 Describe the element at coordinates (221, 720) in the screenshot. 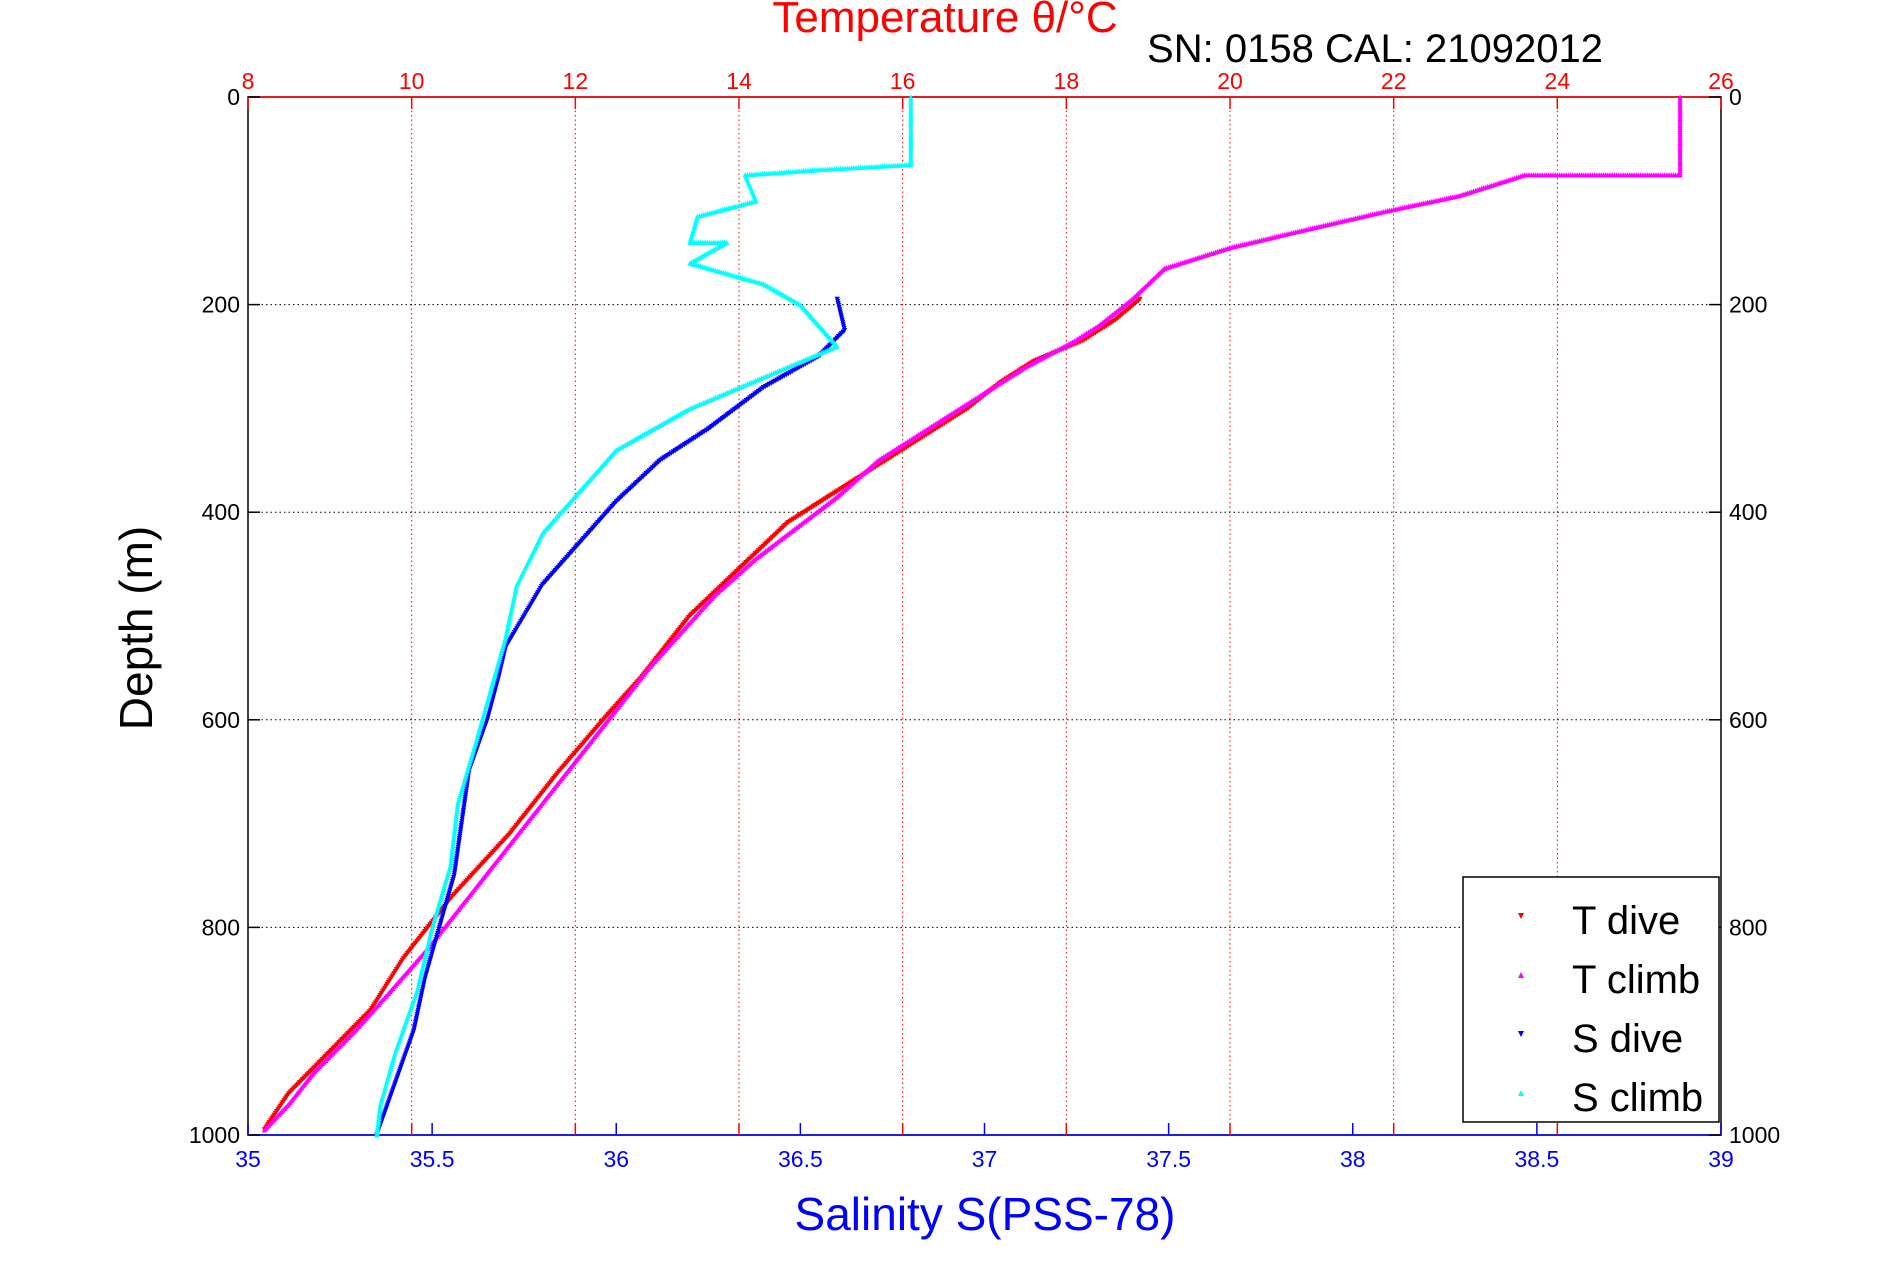

I see `depth-tick-label-left: 600` at that location.